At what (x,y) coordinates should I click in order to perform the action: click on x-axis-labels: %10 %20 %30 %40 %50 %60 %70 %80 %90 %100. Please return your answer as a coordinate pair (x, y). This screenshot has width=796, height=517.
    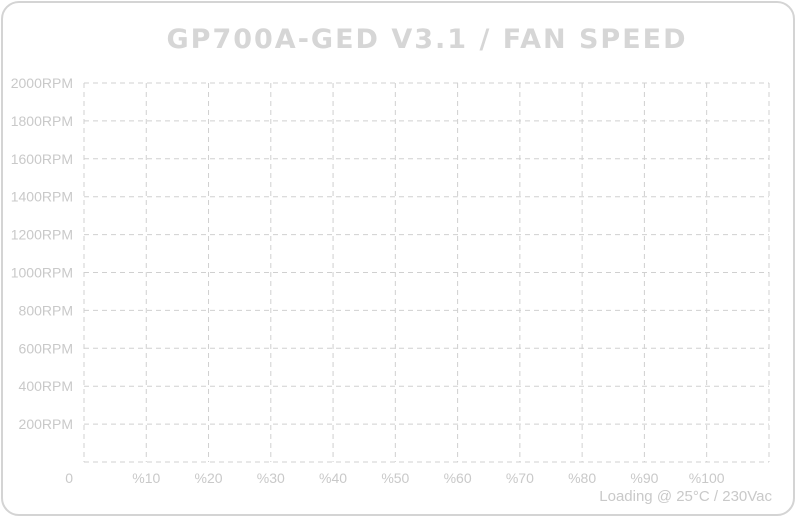
    Looking at the image, I should click on (428, 478).